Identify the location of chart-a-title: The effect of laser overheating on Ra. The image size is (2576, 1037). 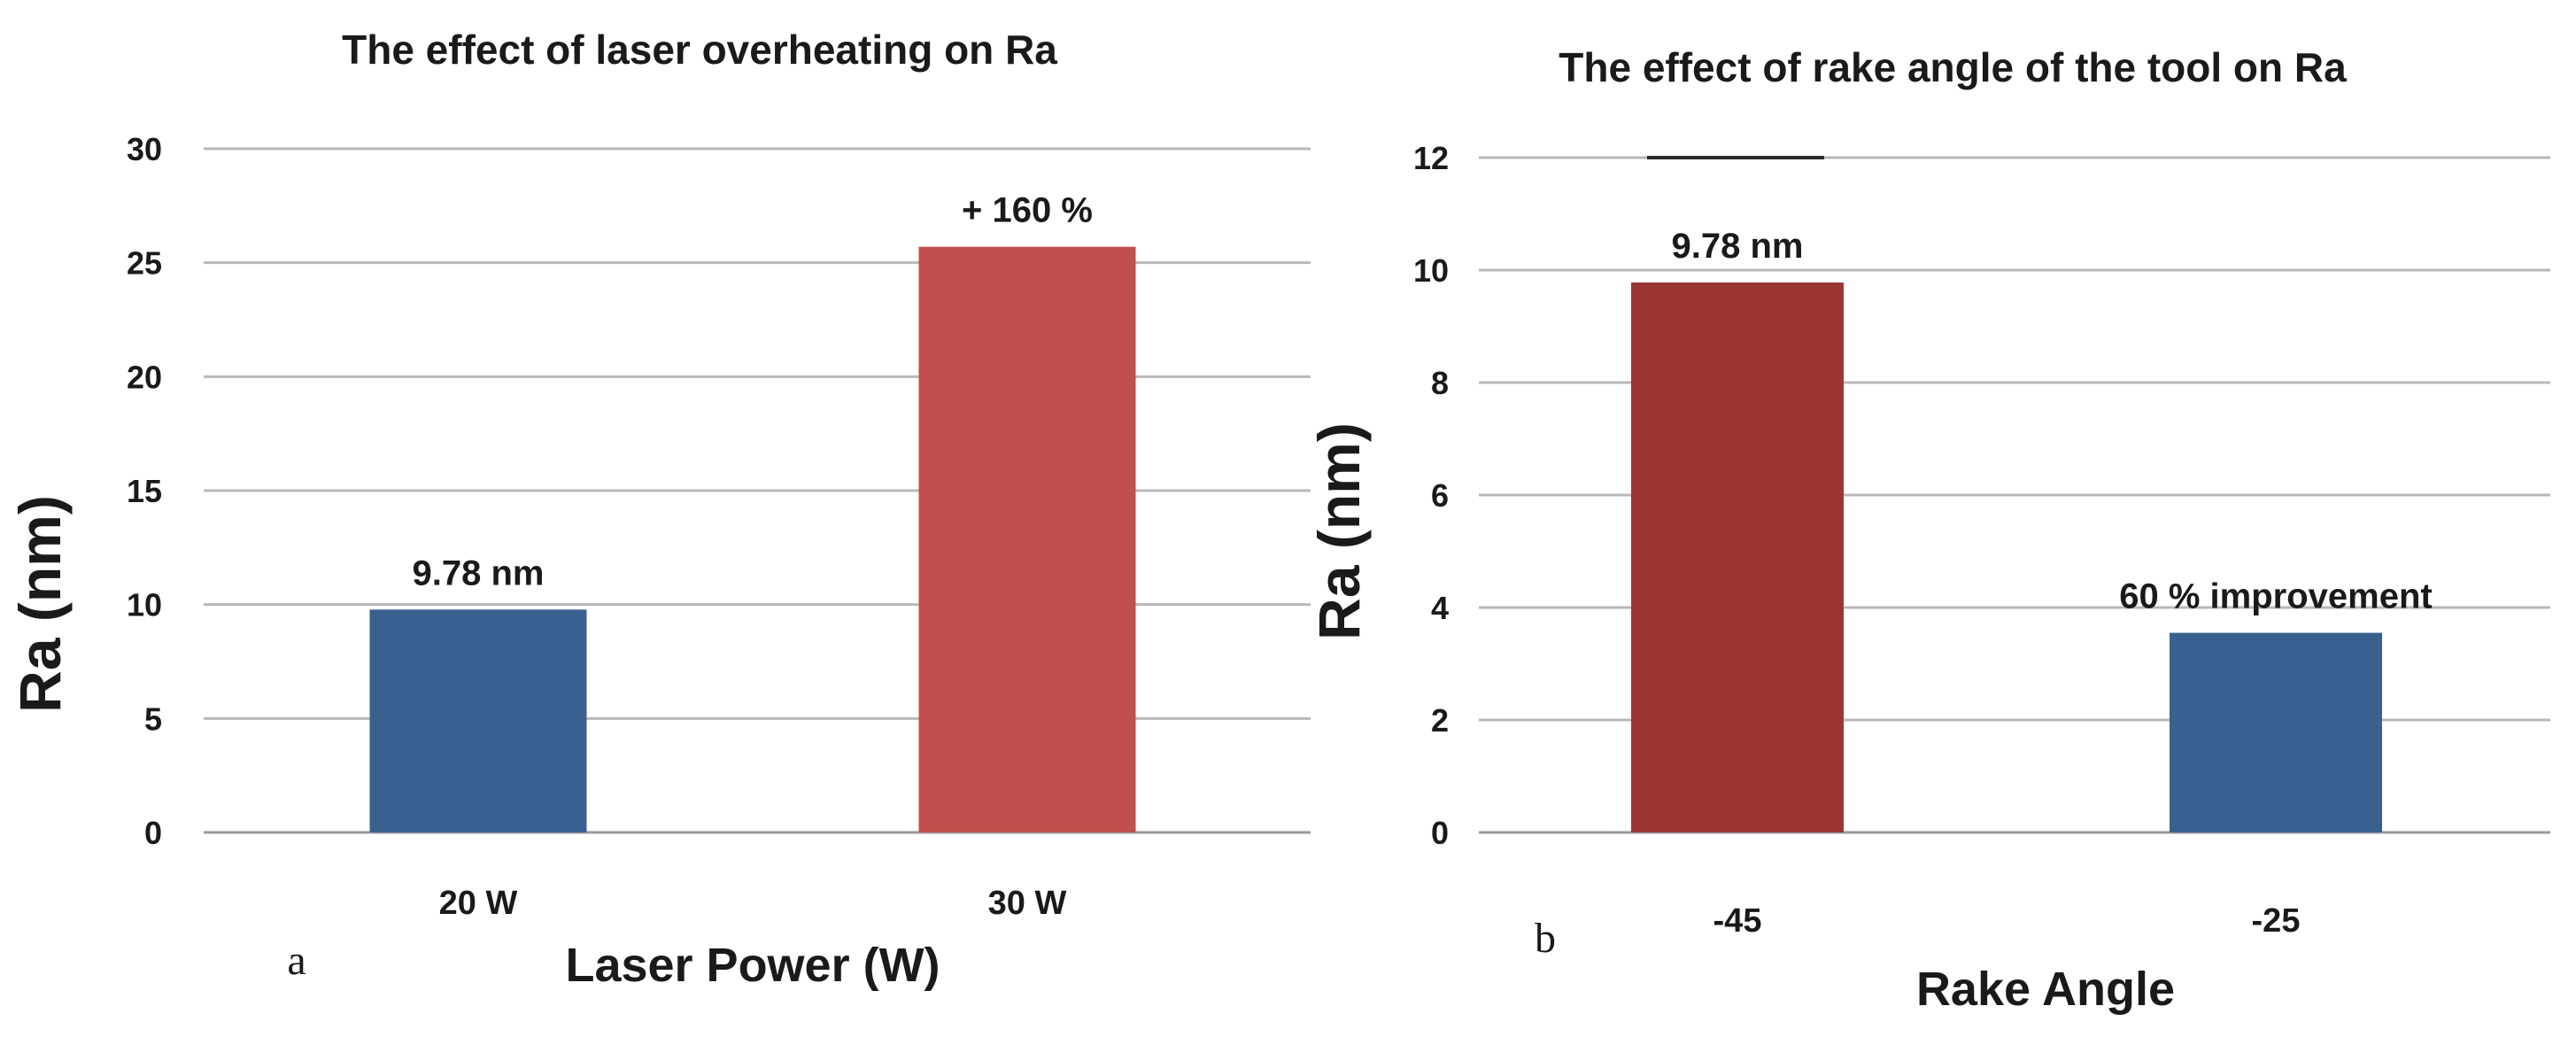
(699, 50).